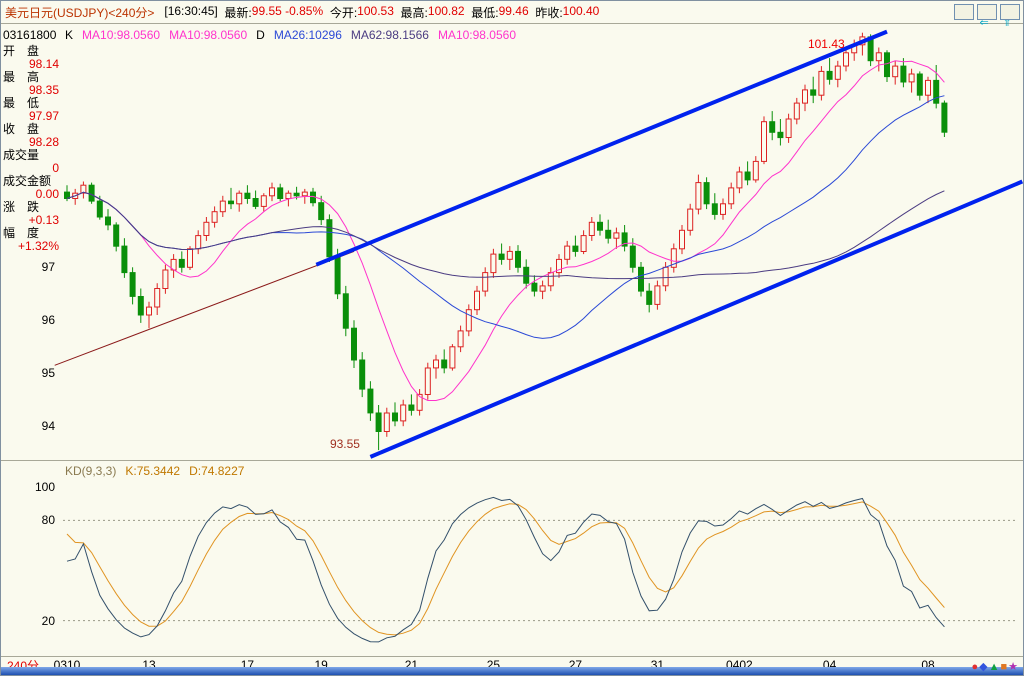  I want to click on quote-low-value: 97.97, so click(43, 116).